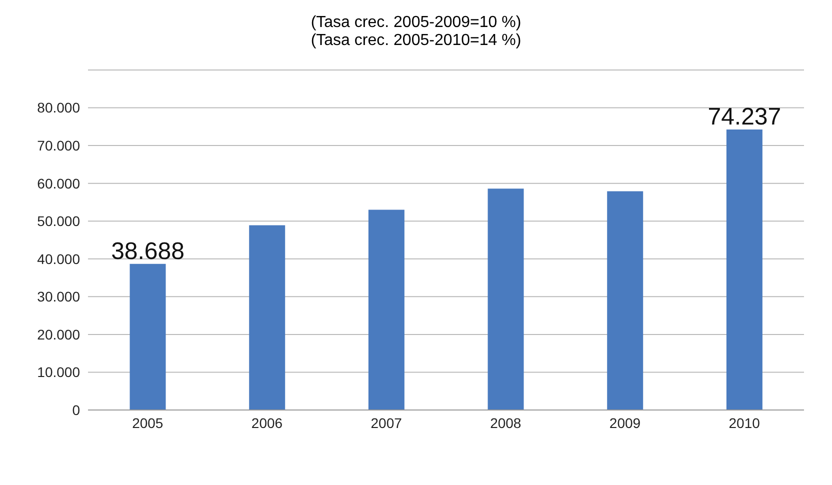 The height and width of the screenshot is (485, 832). I want to click on chart-title: (Tasa crec. 2005-2009=10 %), so click(416, 23).